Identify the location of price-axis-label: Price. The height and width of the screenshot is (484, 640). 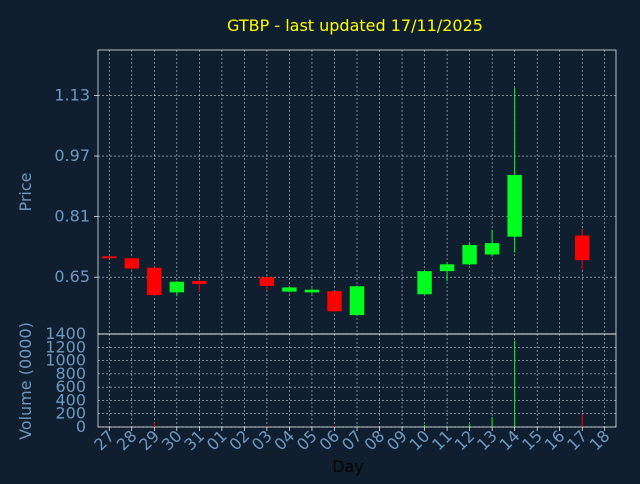
(25, 191).